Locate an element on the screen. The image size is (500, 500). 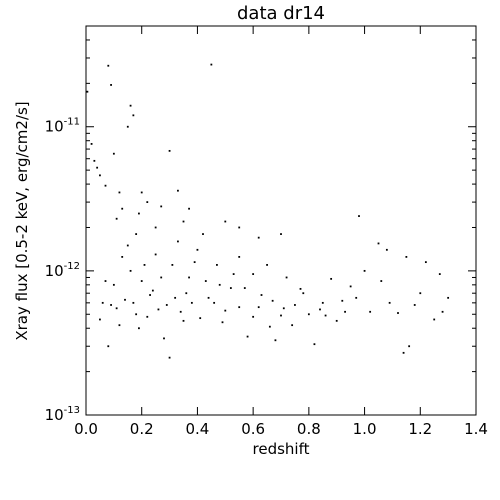
x-tick-label: 0.0 is located at coordinates (86, 429).